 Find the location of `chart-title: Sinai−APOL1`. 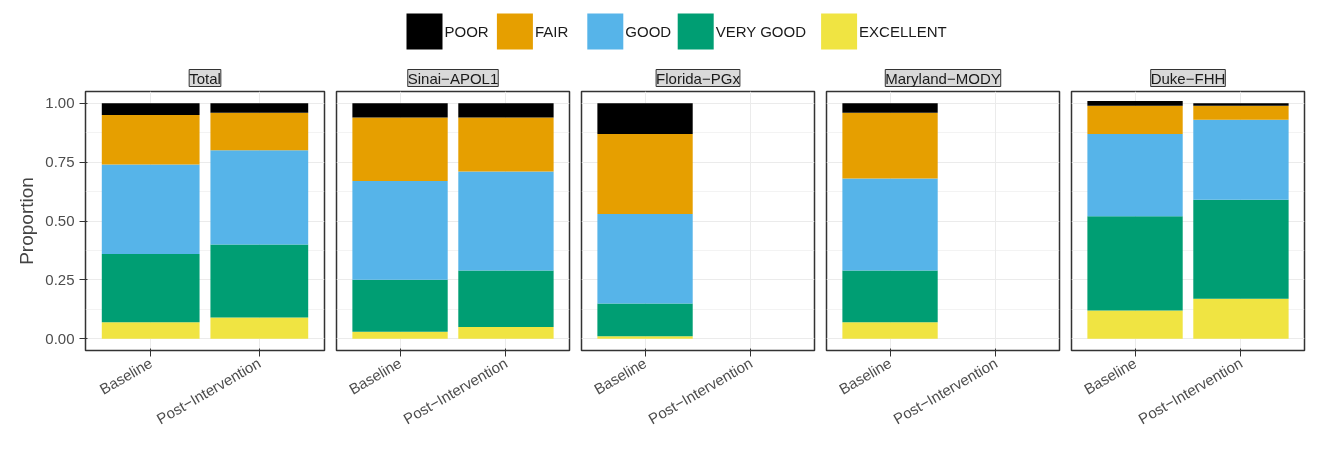

chart-title: Sinai−APOL1 is located at coordinates (453, 78).